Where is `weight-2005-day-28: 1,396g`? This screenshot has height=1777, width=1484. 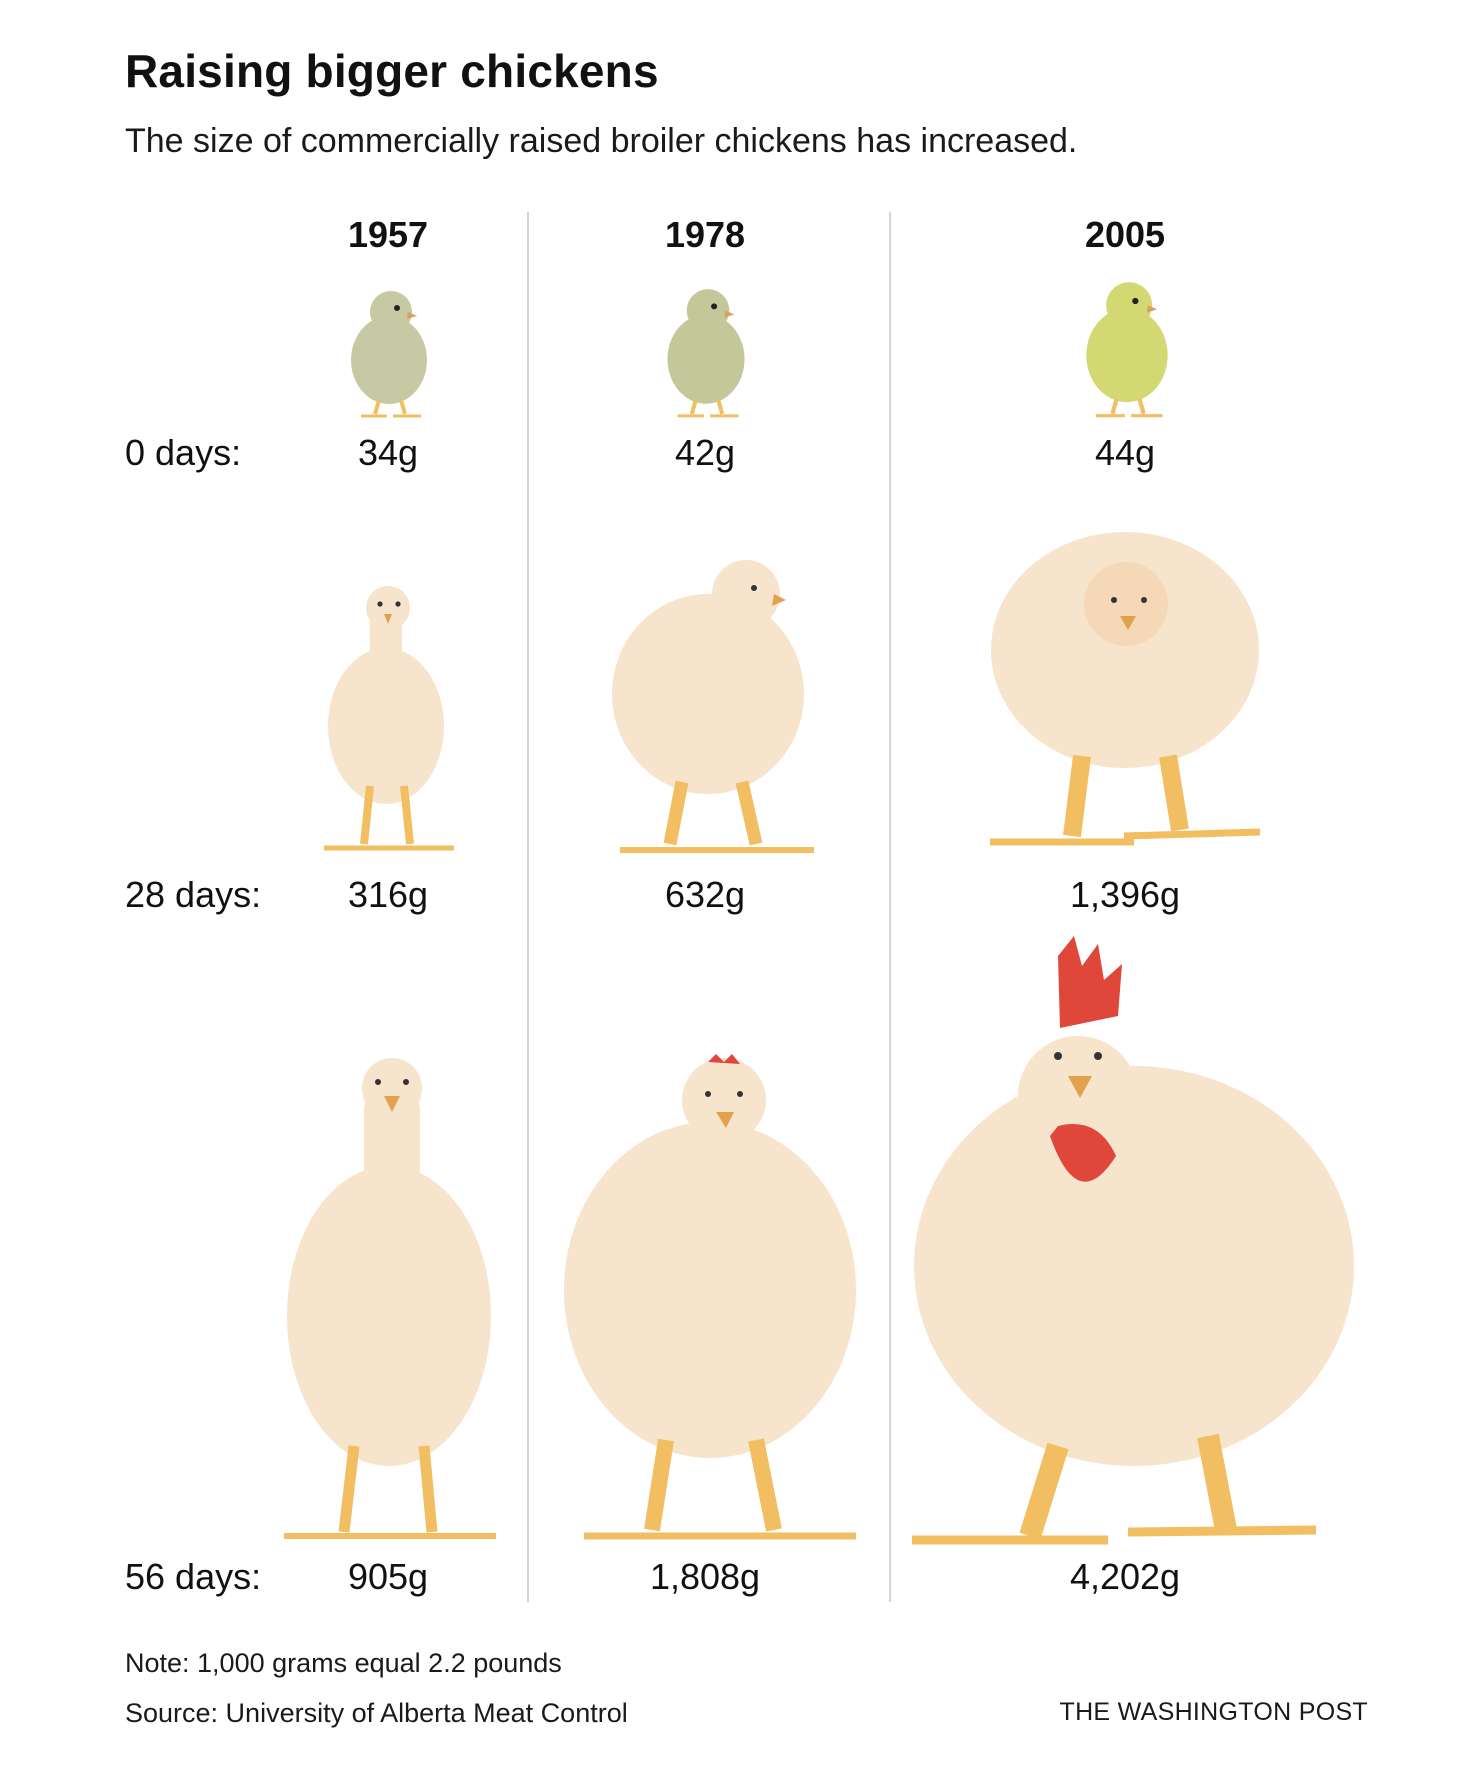
weight-2005-day-28: 1,396g is located at coordinates (1125, 894).